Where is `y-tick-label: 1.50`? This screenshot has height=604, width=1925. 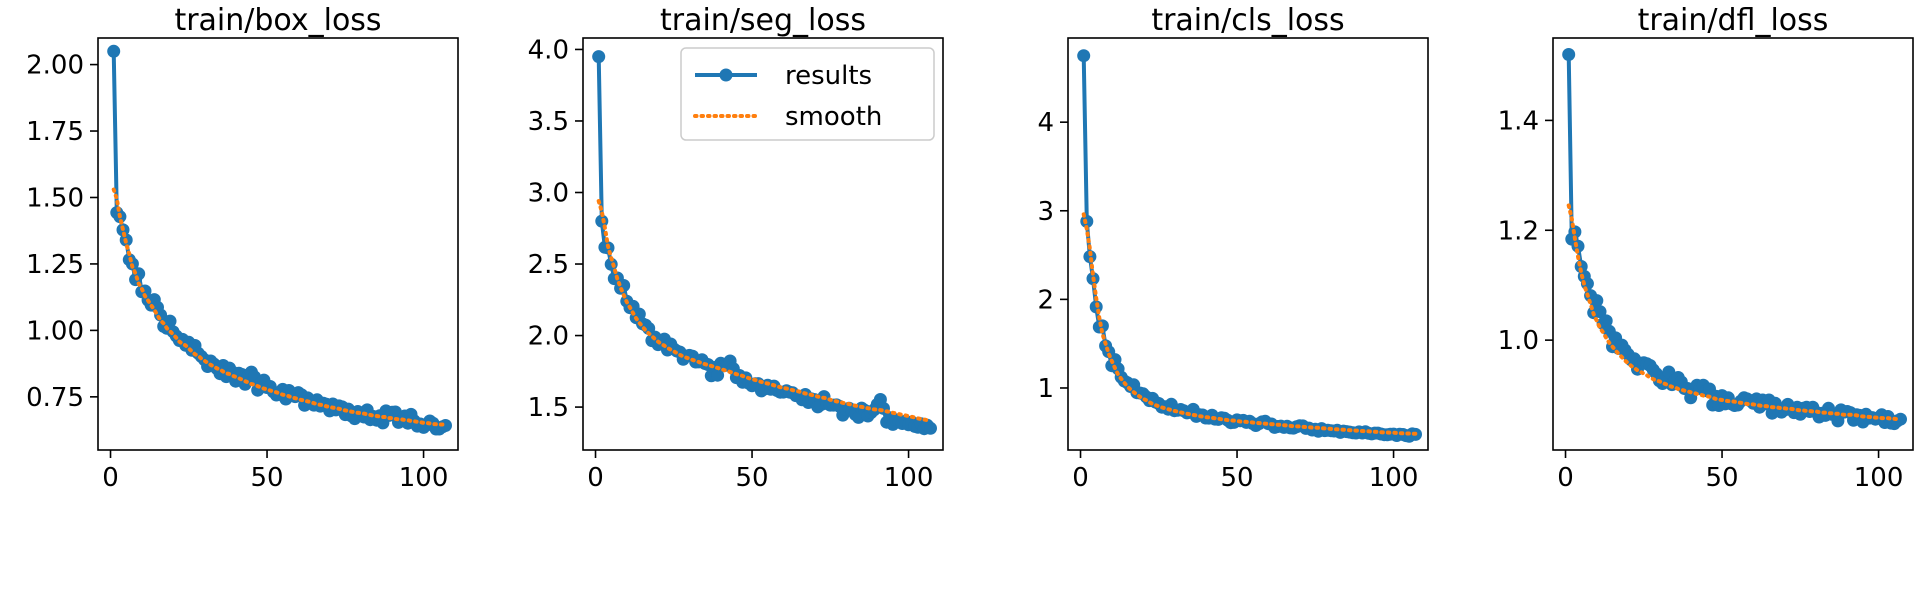
y-tick-label: 1.50 is located at coordinates (55, 198).